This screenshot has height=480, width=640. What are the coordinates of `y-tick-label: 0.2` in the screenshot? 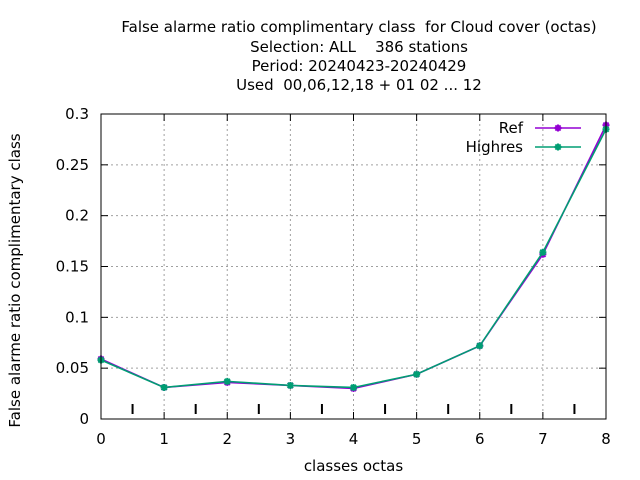 It's located at (77, 216).